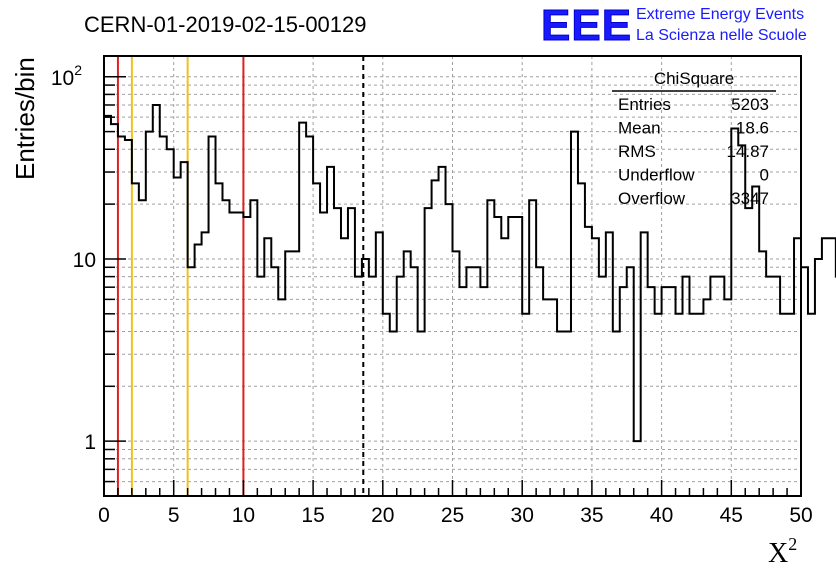  What do you see at coordinates (778, 553) in the screenshot?
I see `x-axis-title-base: X` at bounding box center [778, 553].